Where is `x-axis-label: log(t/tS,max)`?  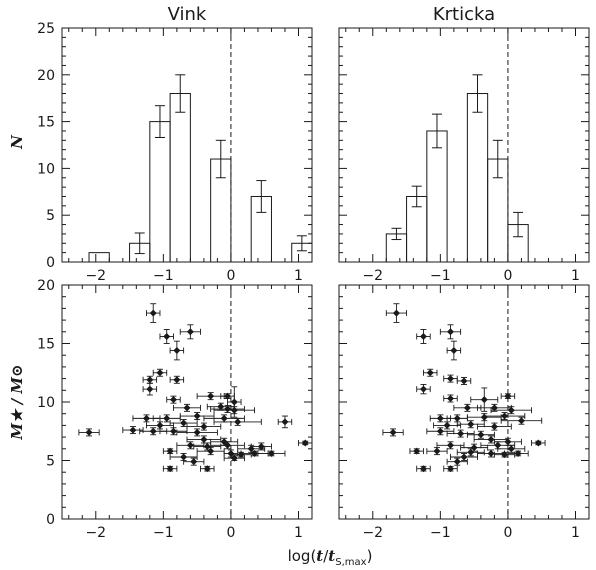 x-axis-label: log(t/tS,max) is located at coordinates (330, 557).